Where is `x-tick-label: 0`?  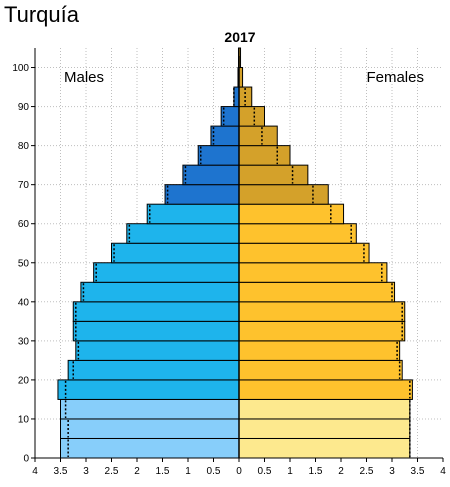
x-tick-label: 0 is located at coordinates (239, 471).